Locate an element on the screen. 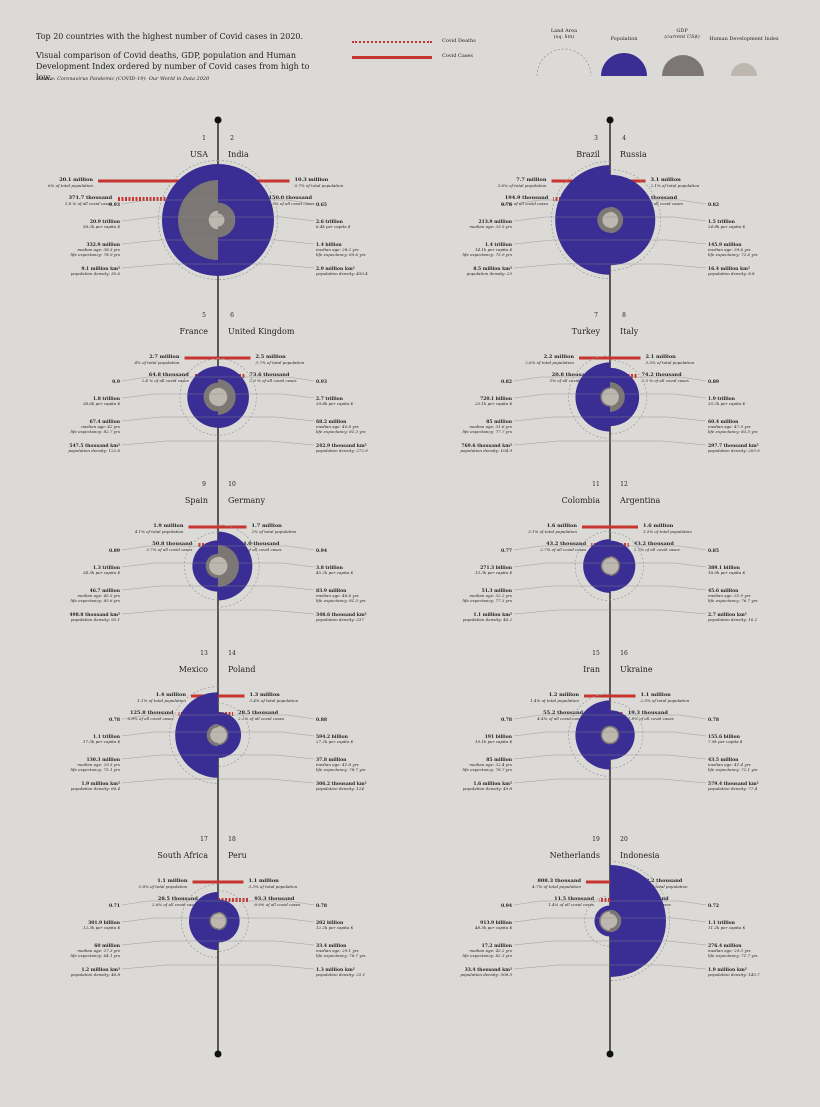 Image resolution: width=820 pixels, height=1107 pixels. area-value-italy: 297.7 thousand km² is located at coordinates (733, 446).